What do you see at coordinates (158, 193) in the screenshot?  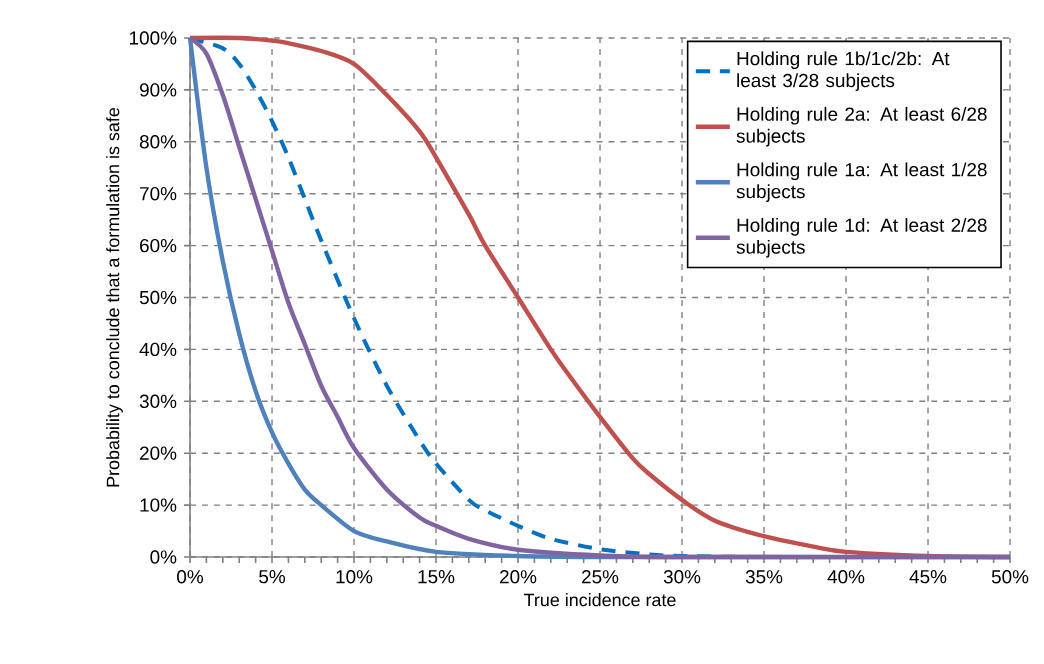 I see `y-tick-label: 70%` at bounding box center [158, 193].